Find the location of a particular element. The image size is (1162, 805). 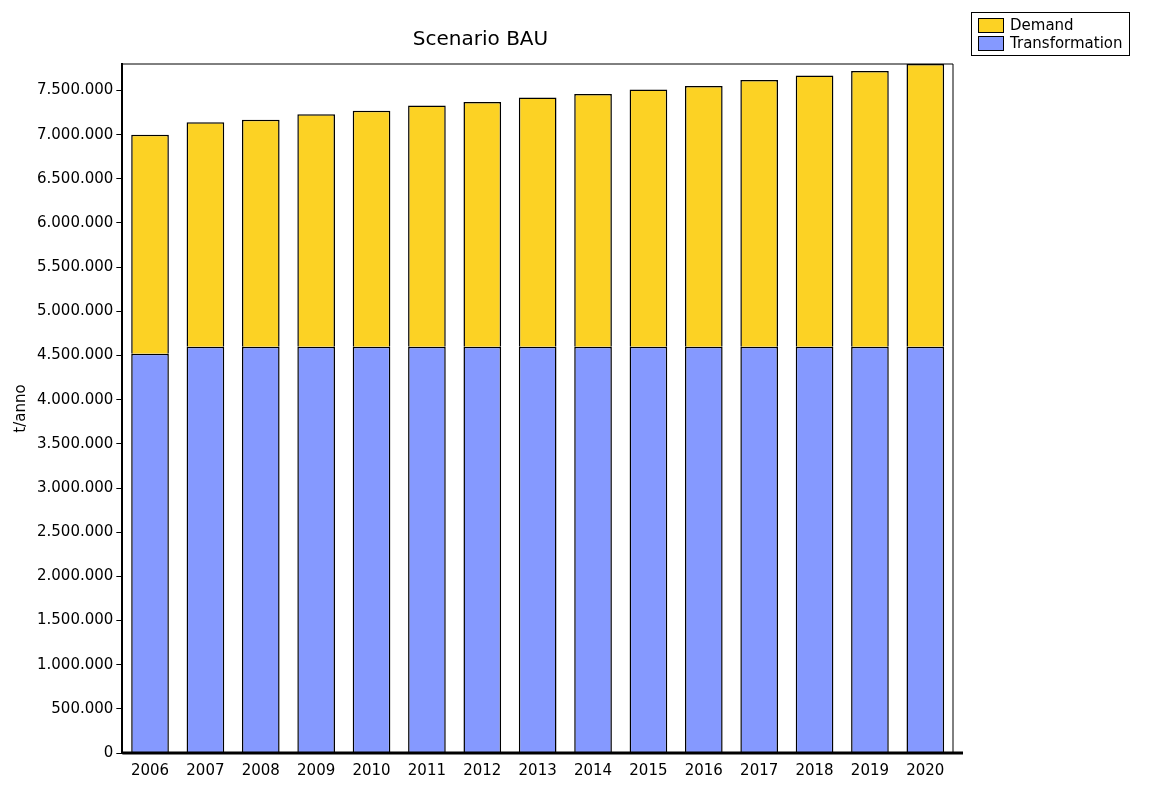

chart-title: Scenario BAU is located at coordinates (480, 38).